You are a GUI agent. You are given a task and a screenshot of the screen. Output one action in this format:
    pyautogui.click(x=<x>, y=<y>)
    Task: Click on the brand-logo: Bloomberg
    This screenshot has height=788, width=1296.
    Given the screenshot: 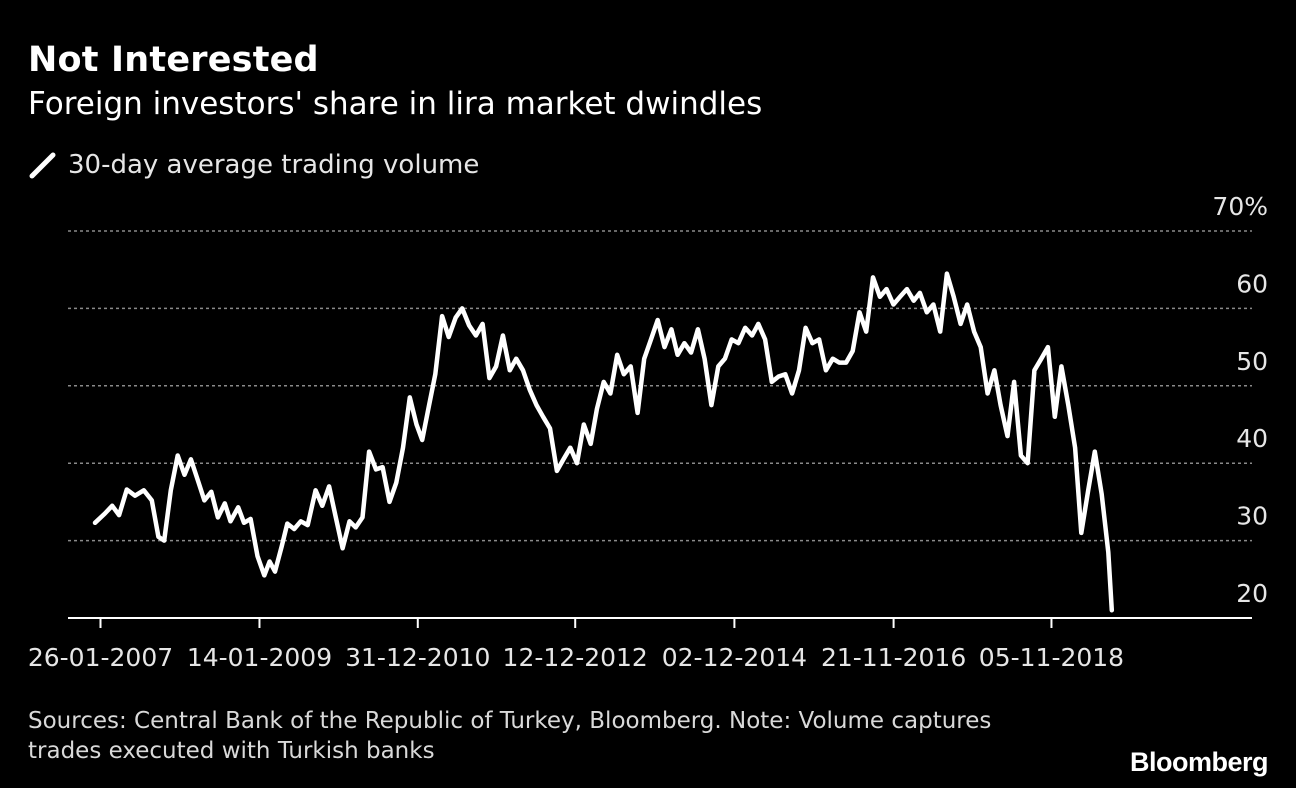 What is the action you would take?
    pyautogui.click(x=1199, y=762)
    